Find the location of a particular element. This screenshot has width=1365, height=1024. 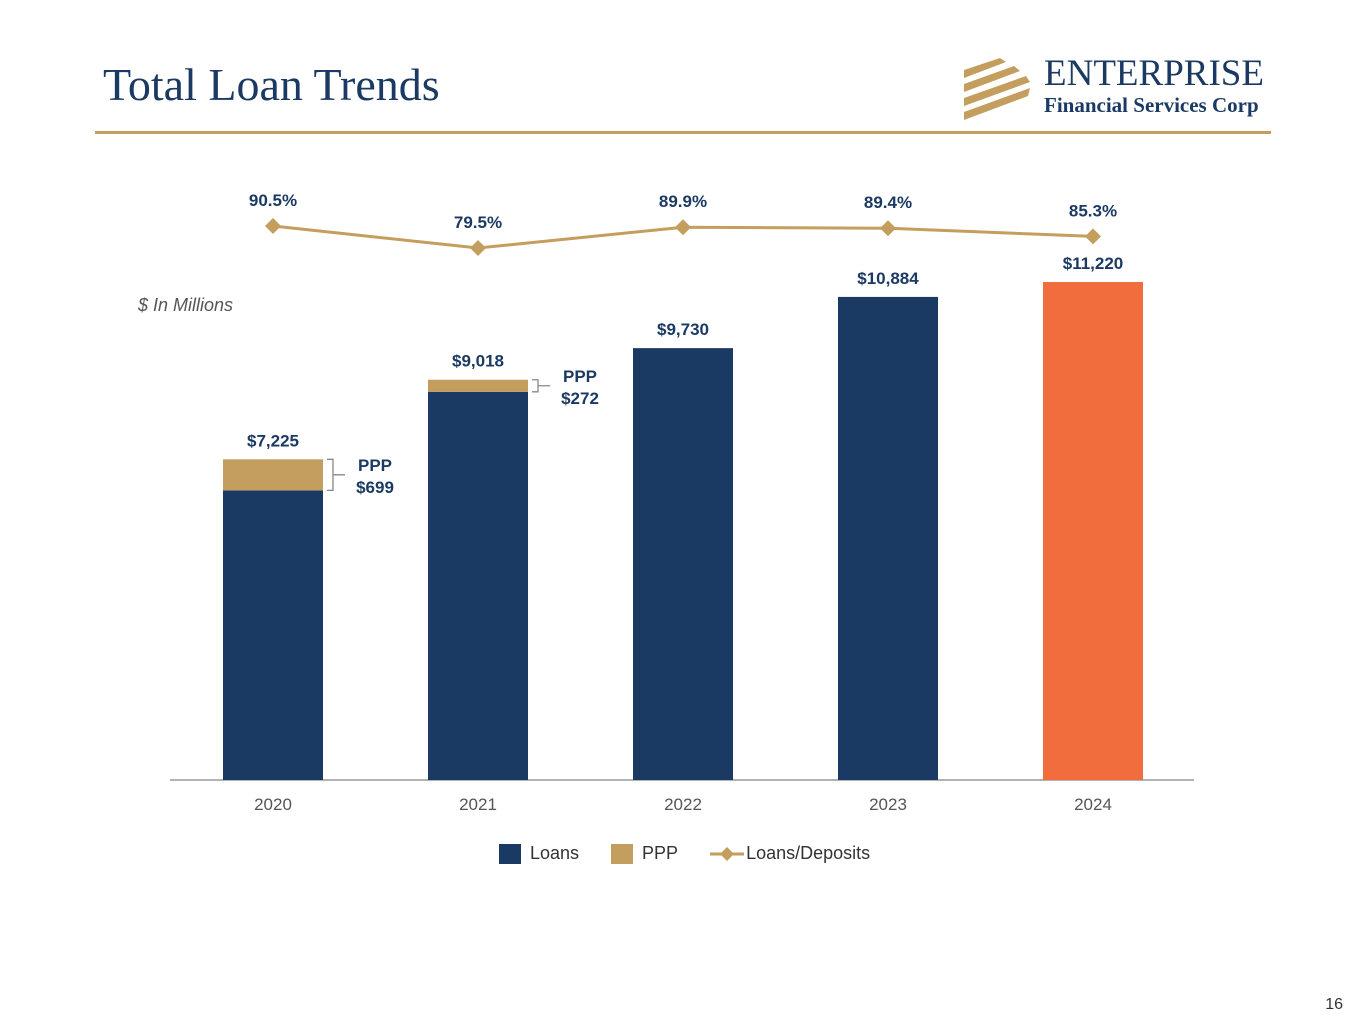

ppp-callout-label-2021: PPP is located at coordinates (580, 376).